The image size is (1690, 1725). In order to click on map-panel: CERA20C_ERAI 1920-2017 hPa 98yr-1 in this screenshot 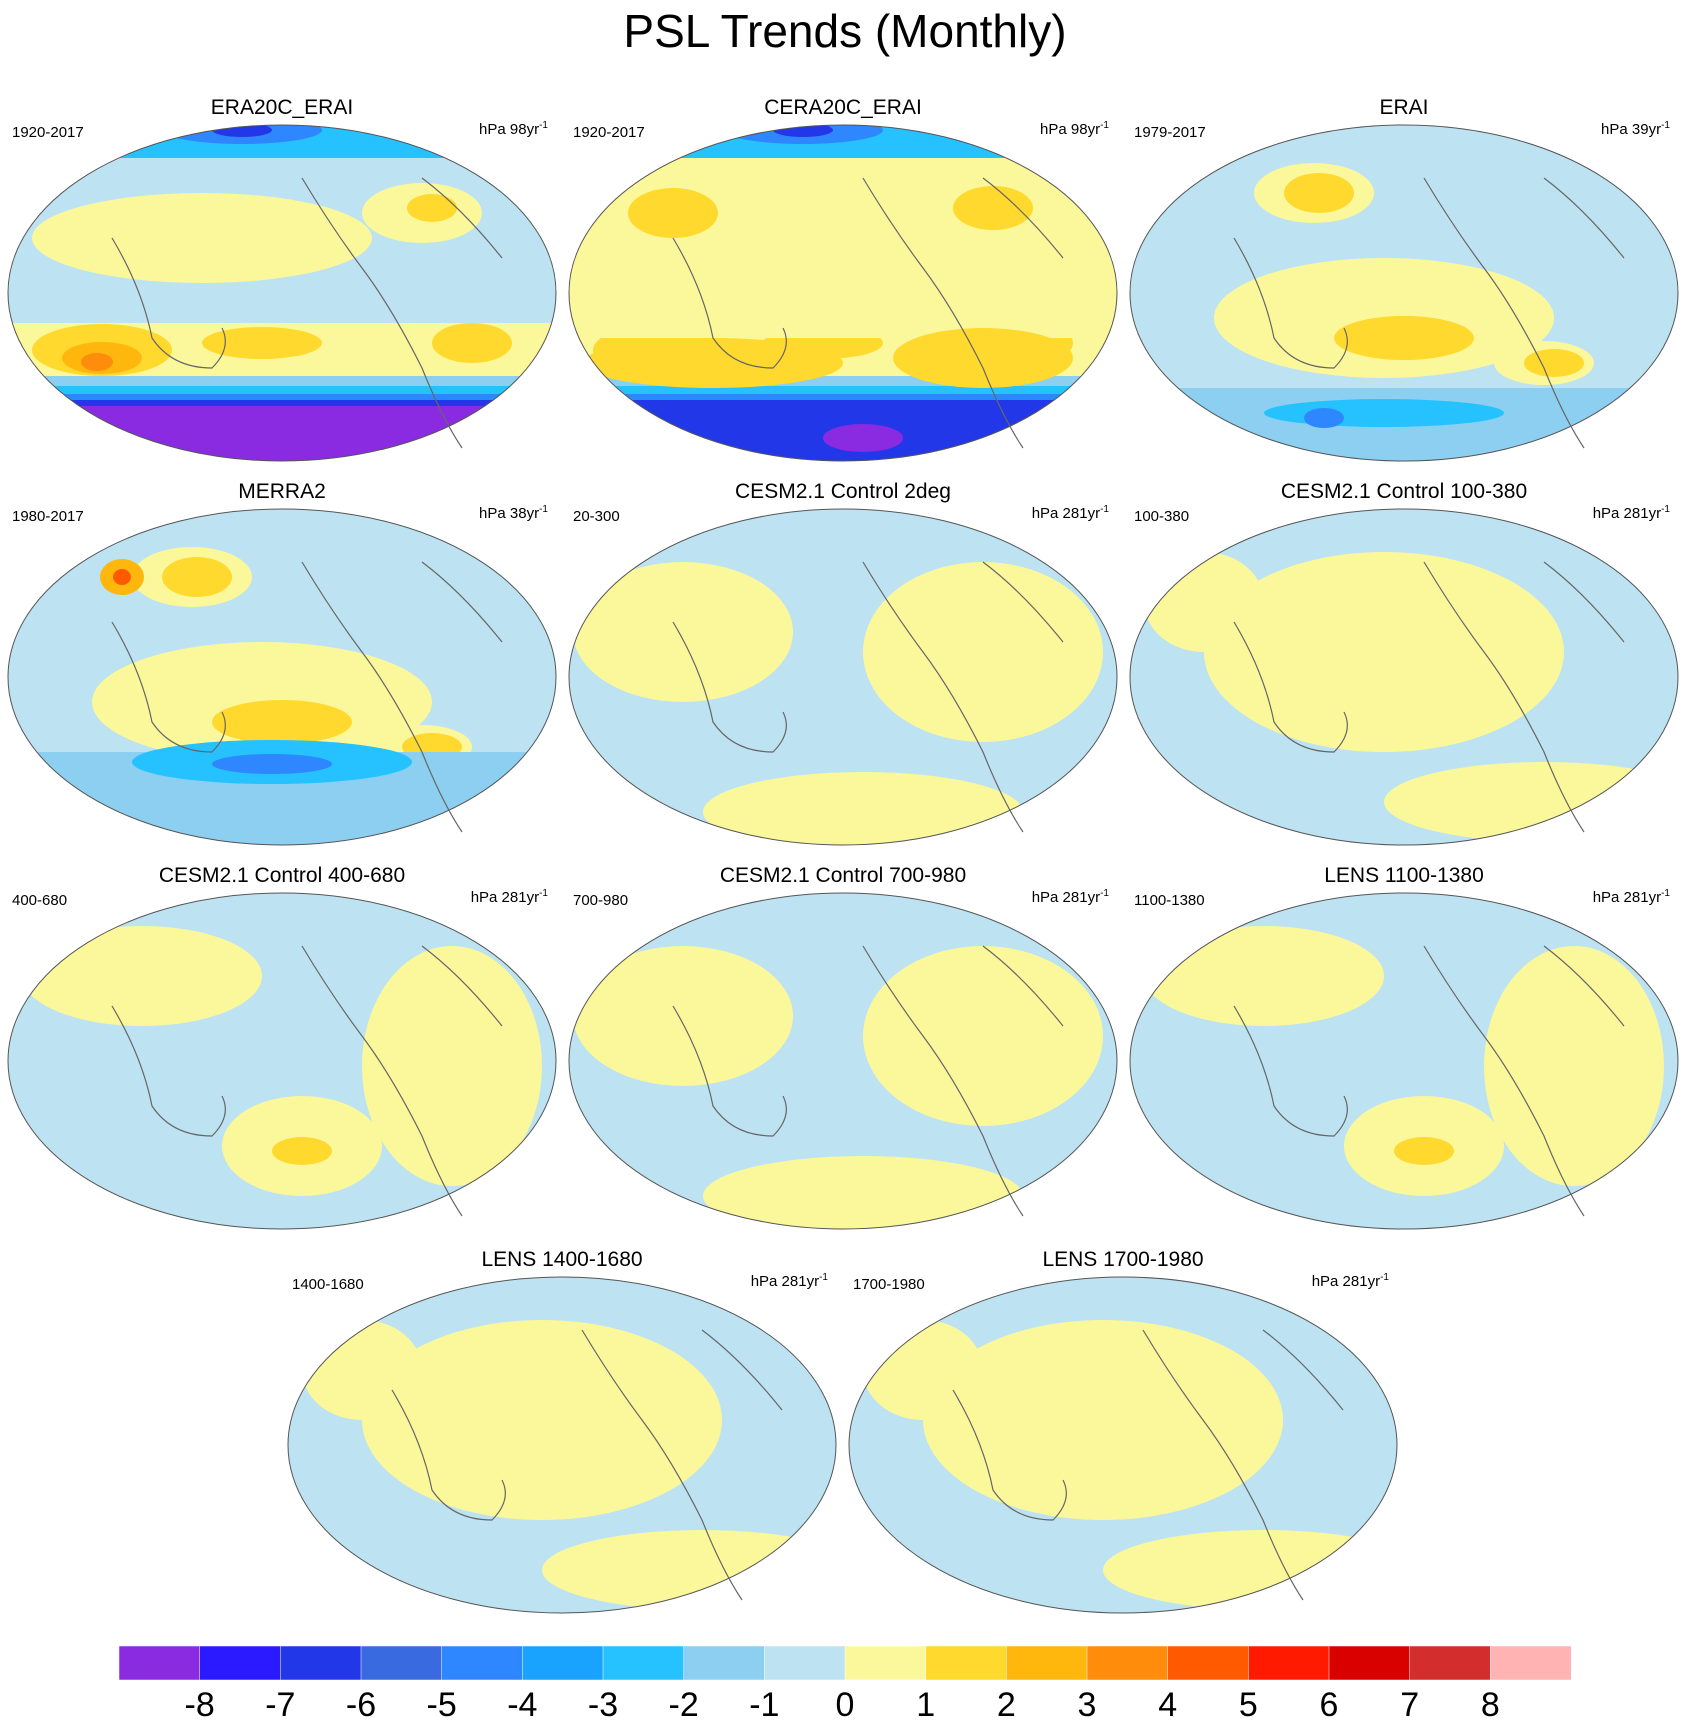, I will do `click(843, 286)`.